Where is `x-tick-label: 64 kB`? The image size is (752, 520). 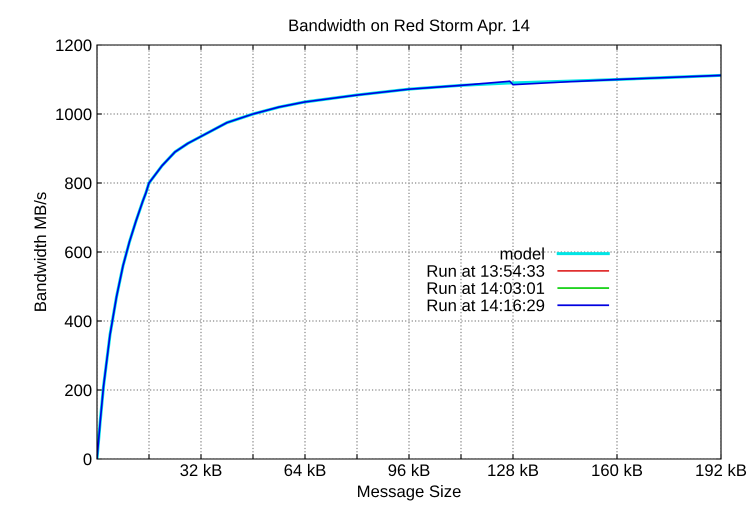
x-tick-label: 64 kB is located at coordinates (305, 470).